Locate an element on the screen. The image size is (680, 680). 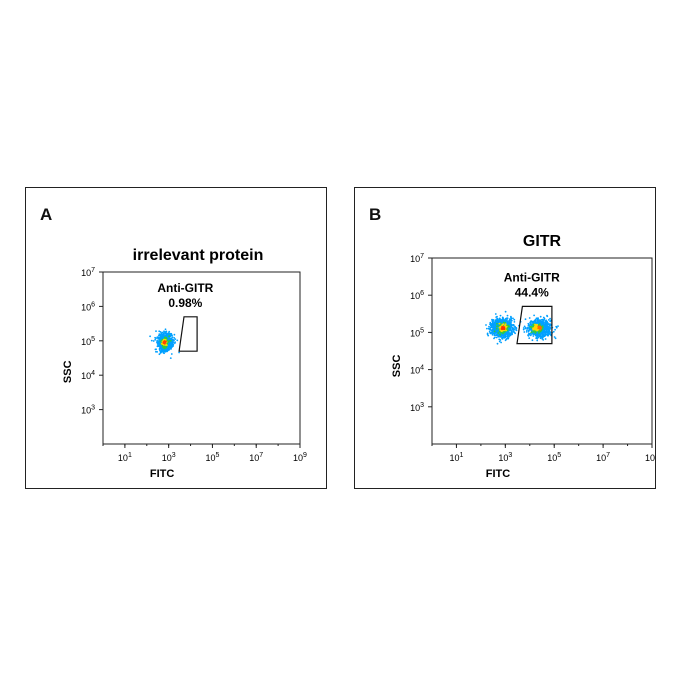
plot-frame is located at coordinates (201, 358).